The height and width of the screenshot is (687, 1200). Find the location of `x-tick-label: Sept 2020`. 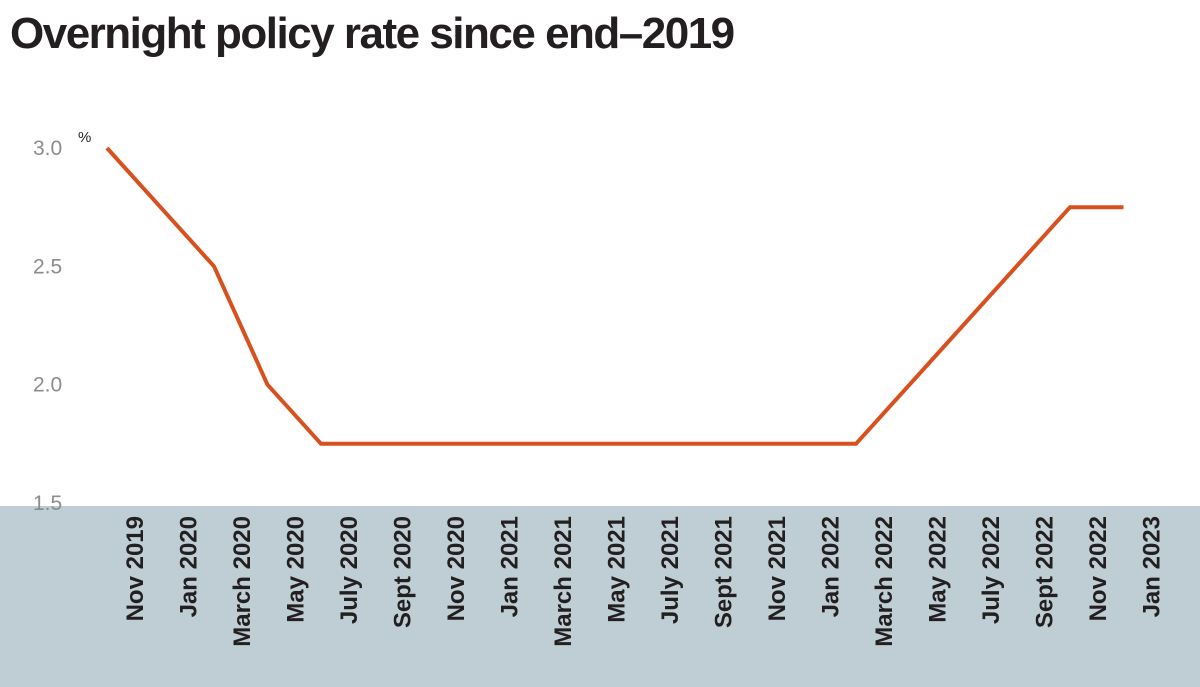

x-tick-label: Sept 2020 is located at coordinates (403, 572).